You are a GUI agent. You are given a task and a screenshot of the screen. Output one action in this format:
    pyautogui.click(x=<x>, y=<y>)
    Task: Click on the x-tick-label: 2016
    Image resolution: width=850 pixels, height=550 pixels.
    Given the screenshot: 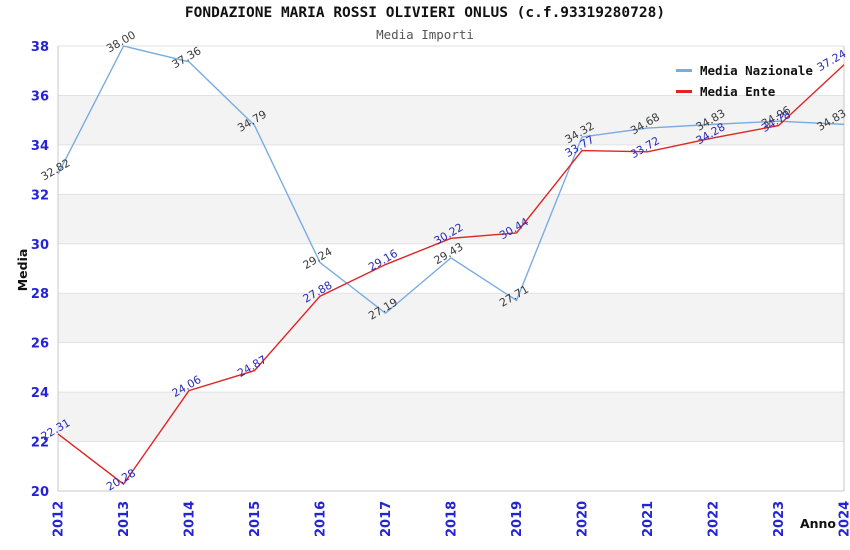 What is the action you would take?
    pyautogui.click(x=321, y=519)
    